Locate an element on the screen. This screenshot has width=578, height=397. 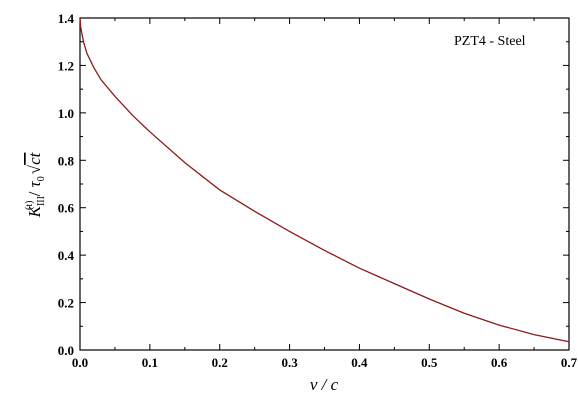
y-axis-title: KIII(t) / τ0 √ct is located at coordinates (35, 184).